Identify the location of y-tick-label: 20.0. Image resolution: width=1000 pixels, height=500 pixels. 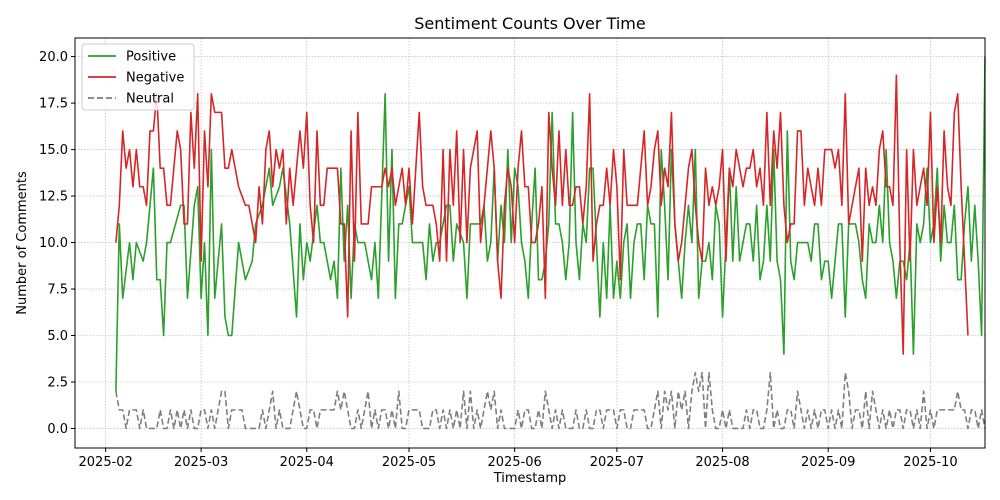
(53, 57).